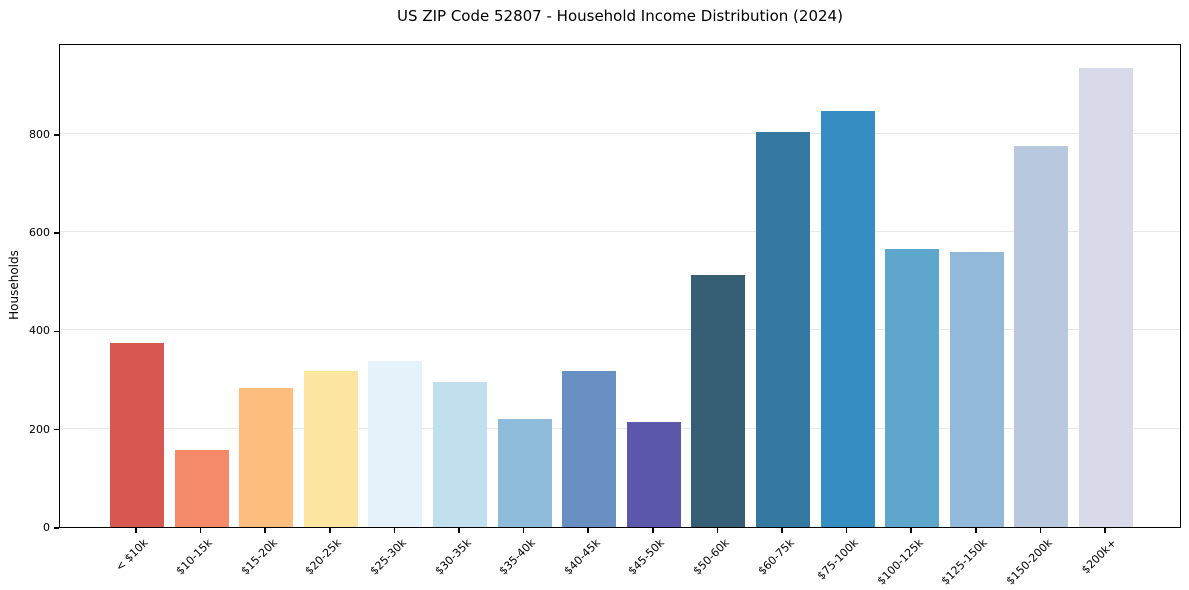  Describe the element at coordinates (711, 557) in the screenshot. I see `x-tick-label-$50-60k: $50-60k` at that location.